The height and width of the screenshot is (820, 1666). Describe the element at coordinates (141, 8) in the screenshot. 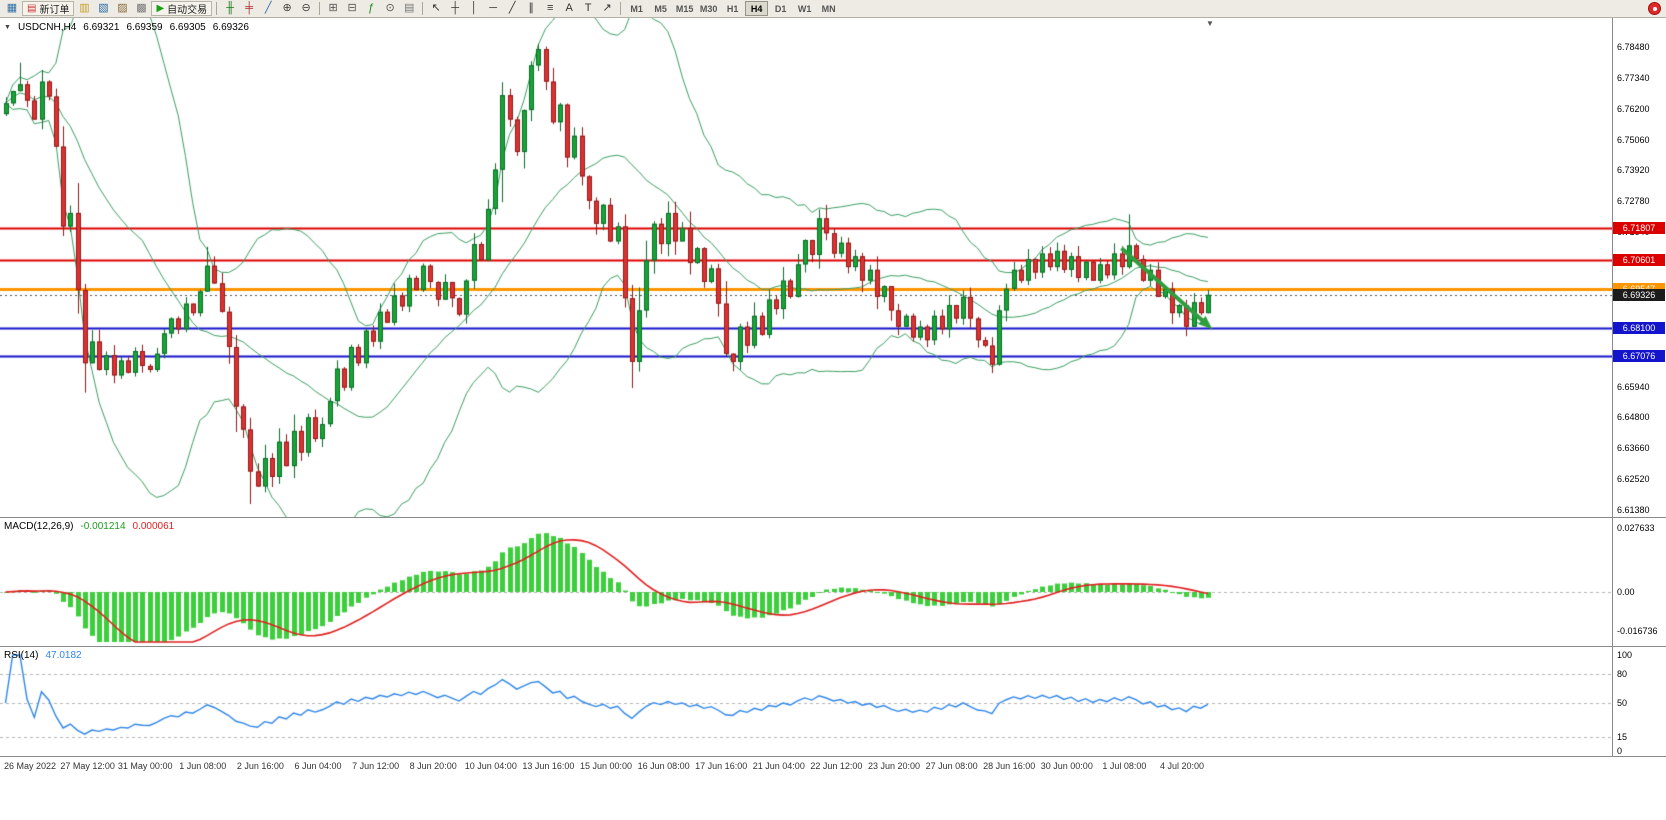

I see `terminal-icon: ▩` at that location.